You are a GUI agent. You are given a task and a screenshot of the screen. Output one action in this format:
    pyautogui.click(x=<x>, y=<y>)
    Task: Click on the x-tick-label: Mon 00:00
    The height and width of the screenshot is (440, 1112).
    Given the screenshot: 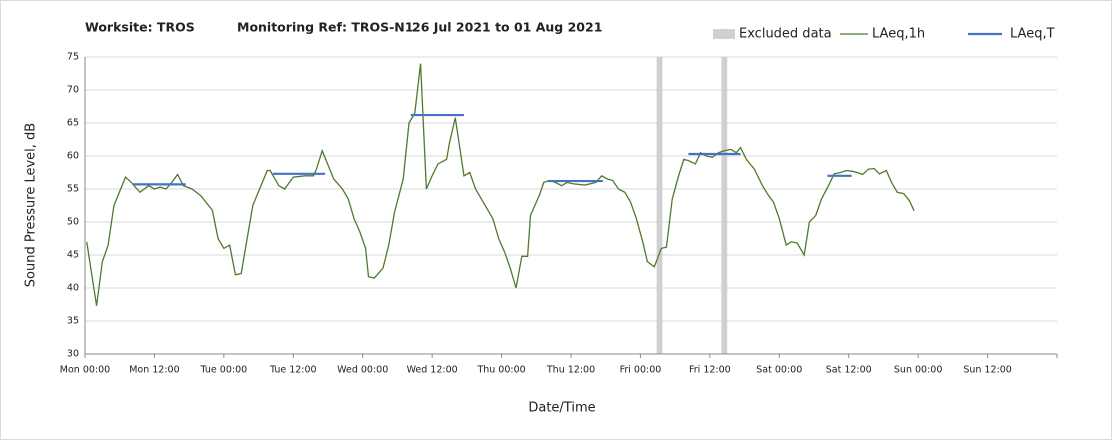 What is the action you would take?
    pyautogui.click(x=85, y=370)
    